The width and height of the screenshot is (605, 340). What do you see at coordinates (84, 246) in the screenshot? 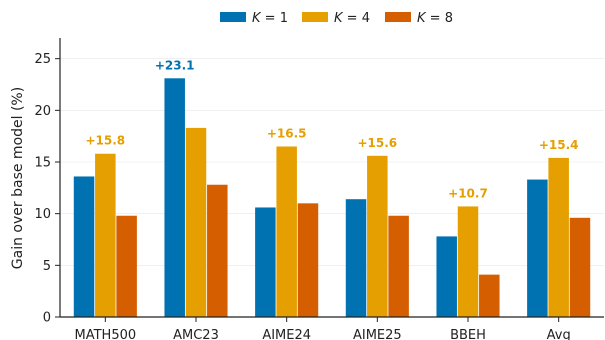
I see `bar-math500-k1` at bounding box center [84, 246].